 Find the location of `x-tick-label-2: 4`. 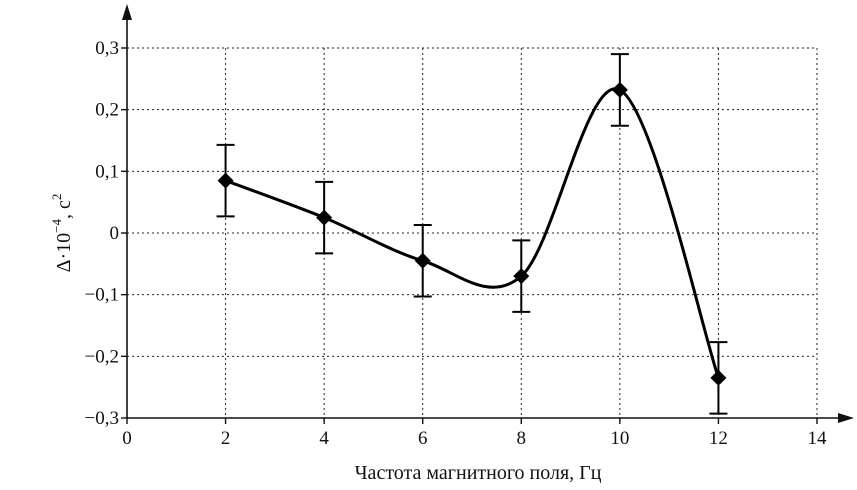

x-tick-label-2: 4 is located at coordinates (324, 438).